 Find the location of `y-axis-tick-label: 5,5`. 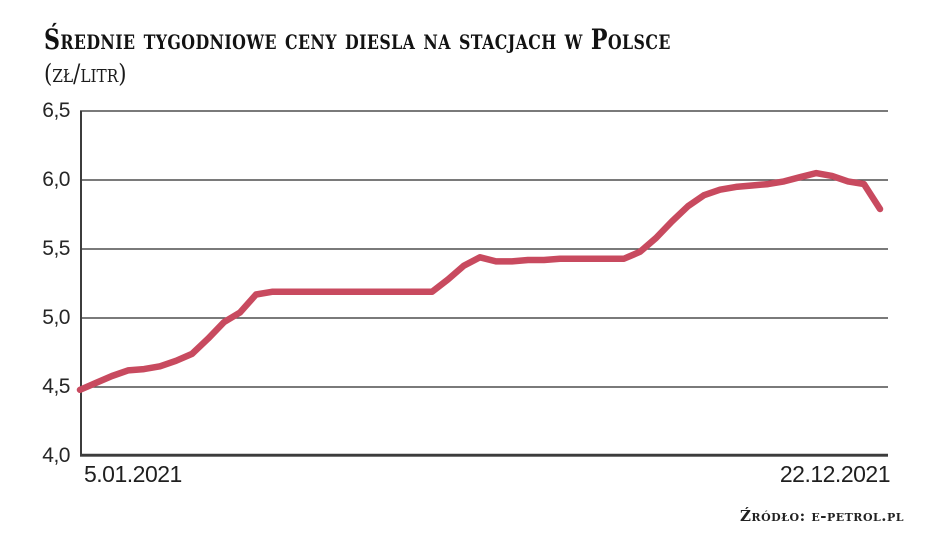

y-axis-tick-label: 5,5 is located at coordinates (56, 248).